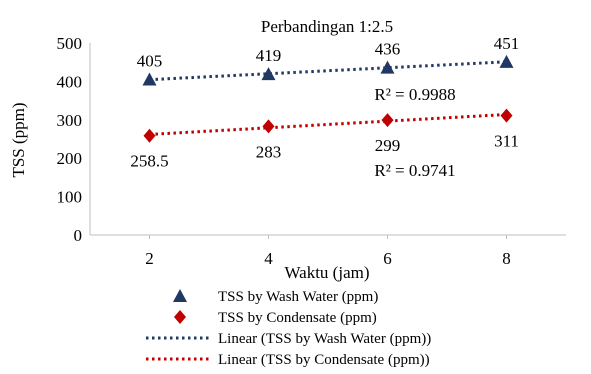 Image resolution: width=591 pixels, height=374 pixels. Describe the element at coordinates (70, 197) in the screenshot. I see `y-tick-label: 100` at that location.